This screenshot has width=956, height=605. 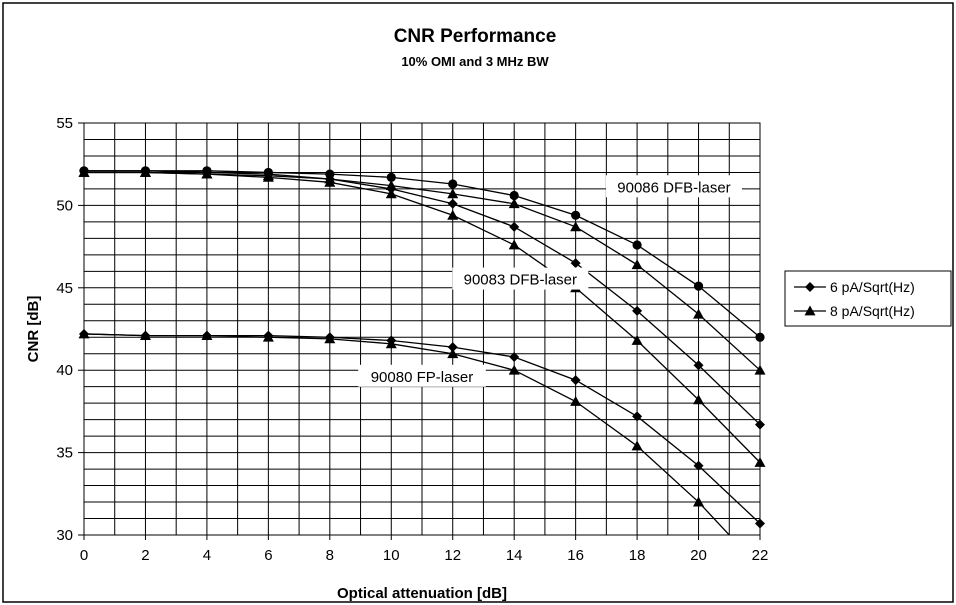 I want to click on annotation-label: 90086 DFB-laser, so click(x=673, y=186).